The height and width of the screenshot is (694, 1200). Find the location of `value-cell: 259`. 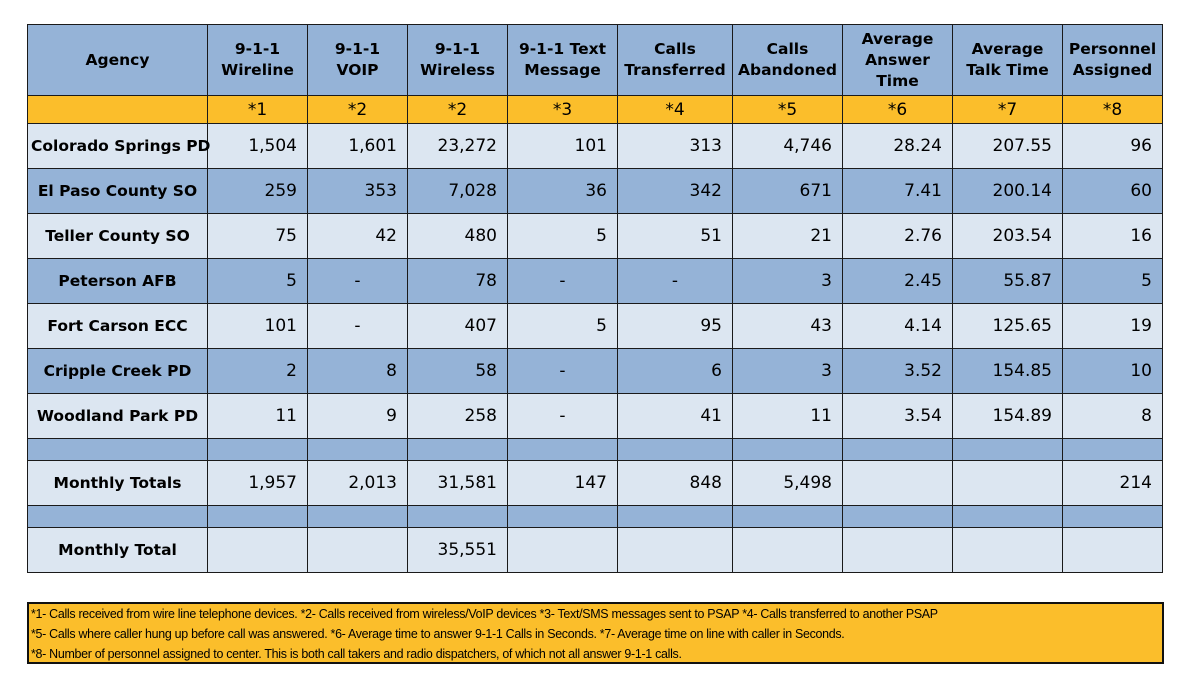

value-cell: 259 is located at coordinates (257, 191).